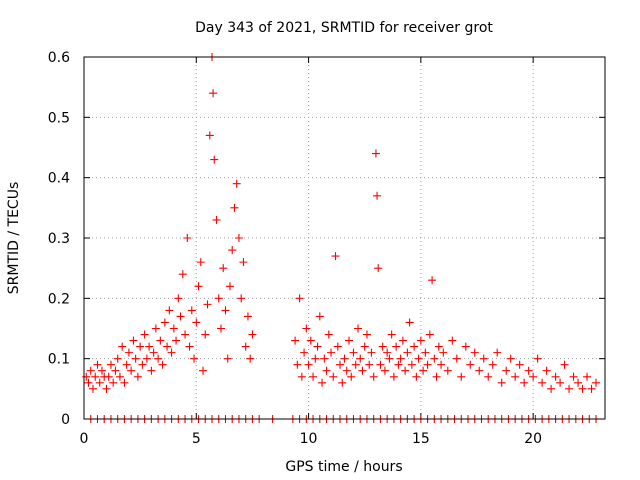 This screenshot has height=480, width=640. I want to click on y-tick-label: 0.1, so click(59, 360).